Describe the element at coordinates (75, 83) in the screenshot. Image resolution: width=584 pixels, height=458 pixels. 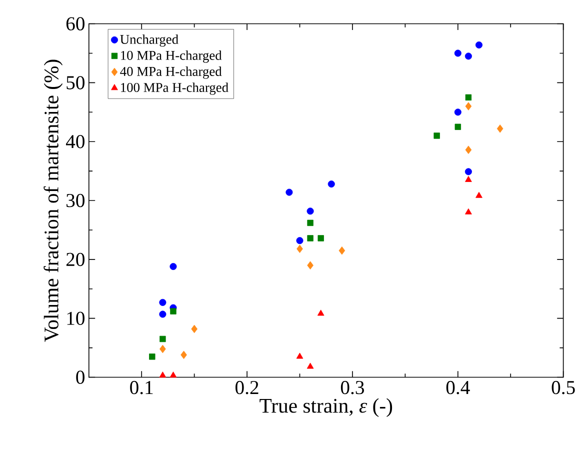
I see `y-tick-label: 50` at that location.